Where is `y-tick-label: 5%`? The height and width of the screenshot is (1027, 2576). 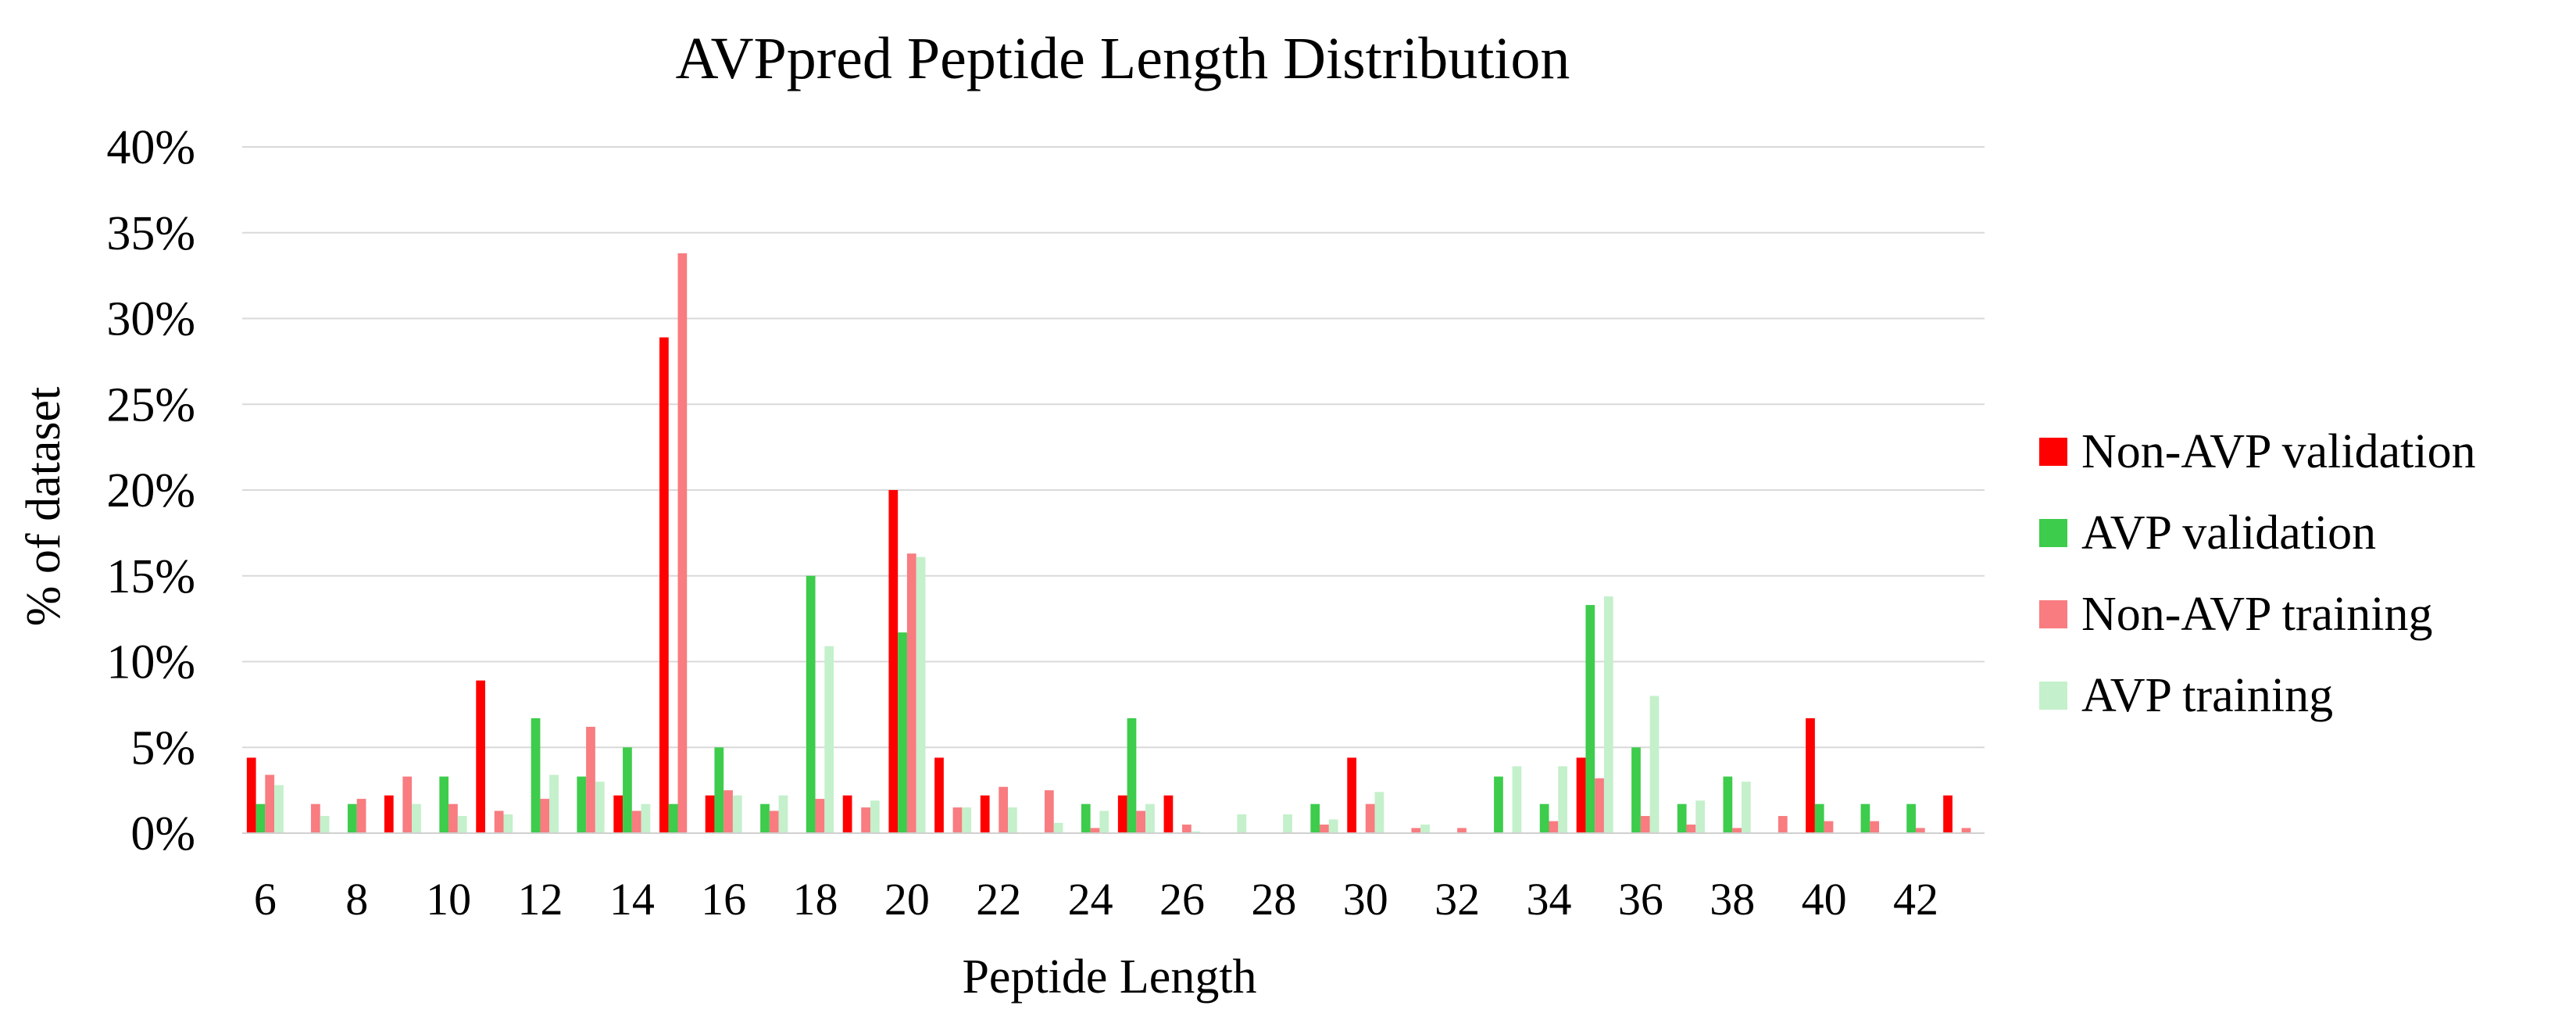
y-tick-label: 5% is located at coordinates (163, 748).